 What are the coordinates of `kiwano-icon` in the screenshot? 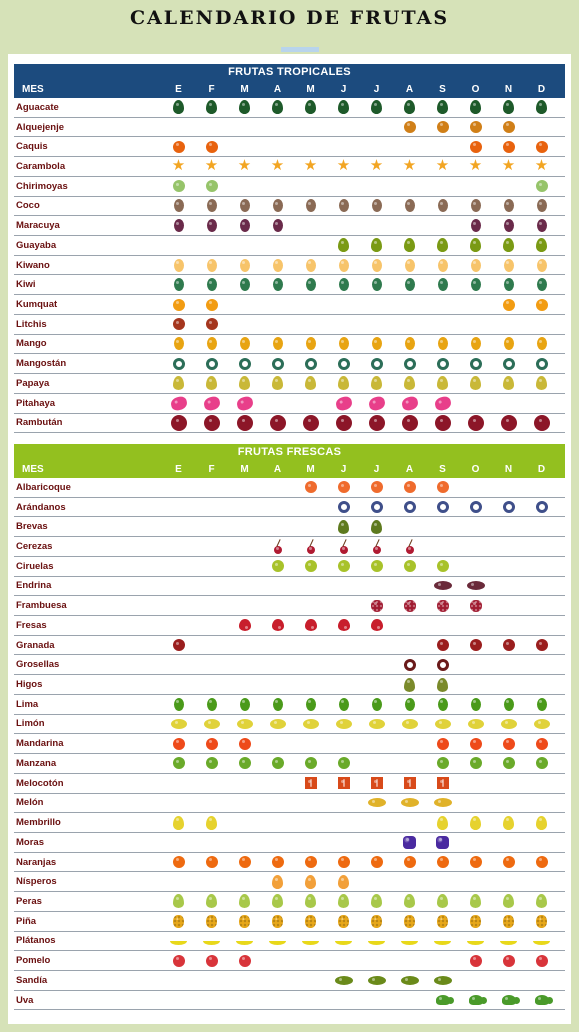 It's located at (376, 265).